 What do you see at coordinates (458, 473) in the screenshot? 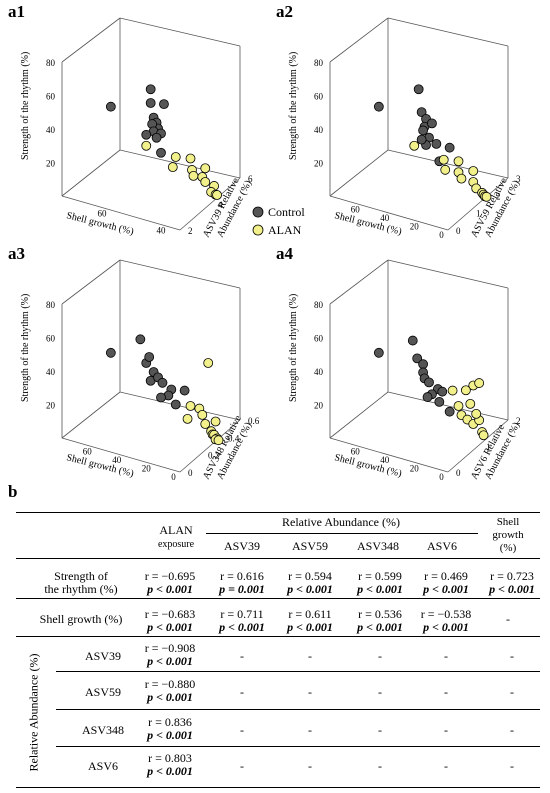
I see `z-tick-label: 0` at bounding box center [458, 473].